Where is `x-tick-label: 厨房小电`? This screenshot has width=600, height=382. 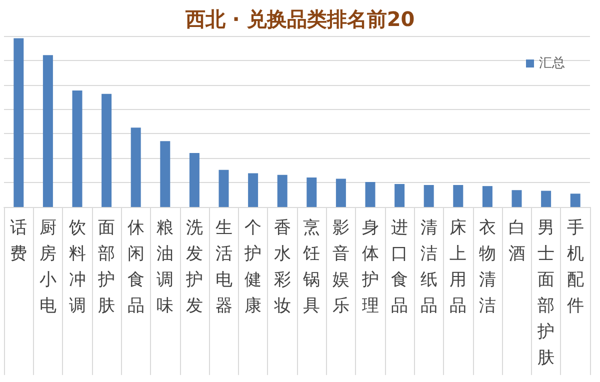 x-tick-label: 厨房小电 is located at coordinates (47, 267).